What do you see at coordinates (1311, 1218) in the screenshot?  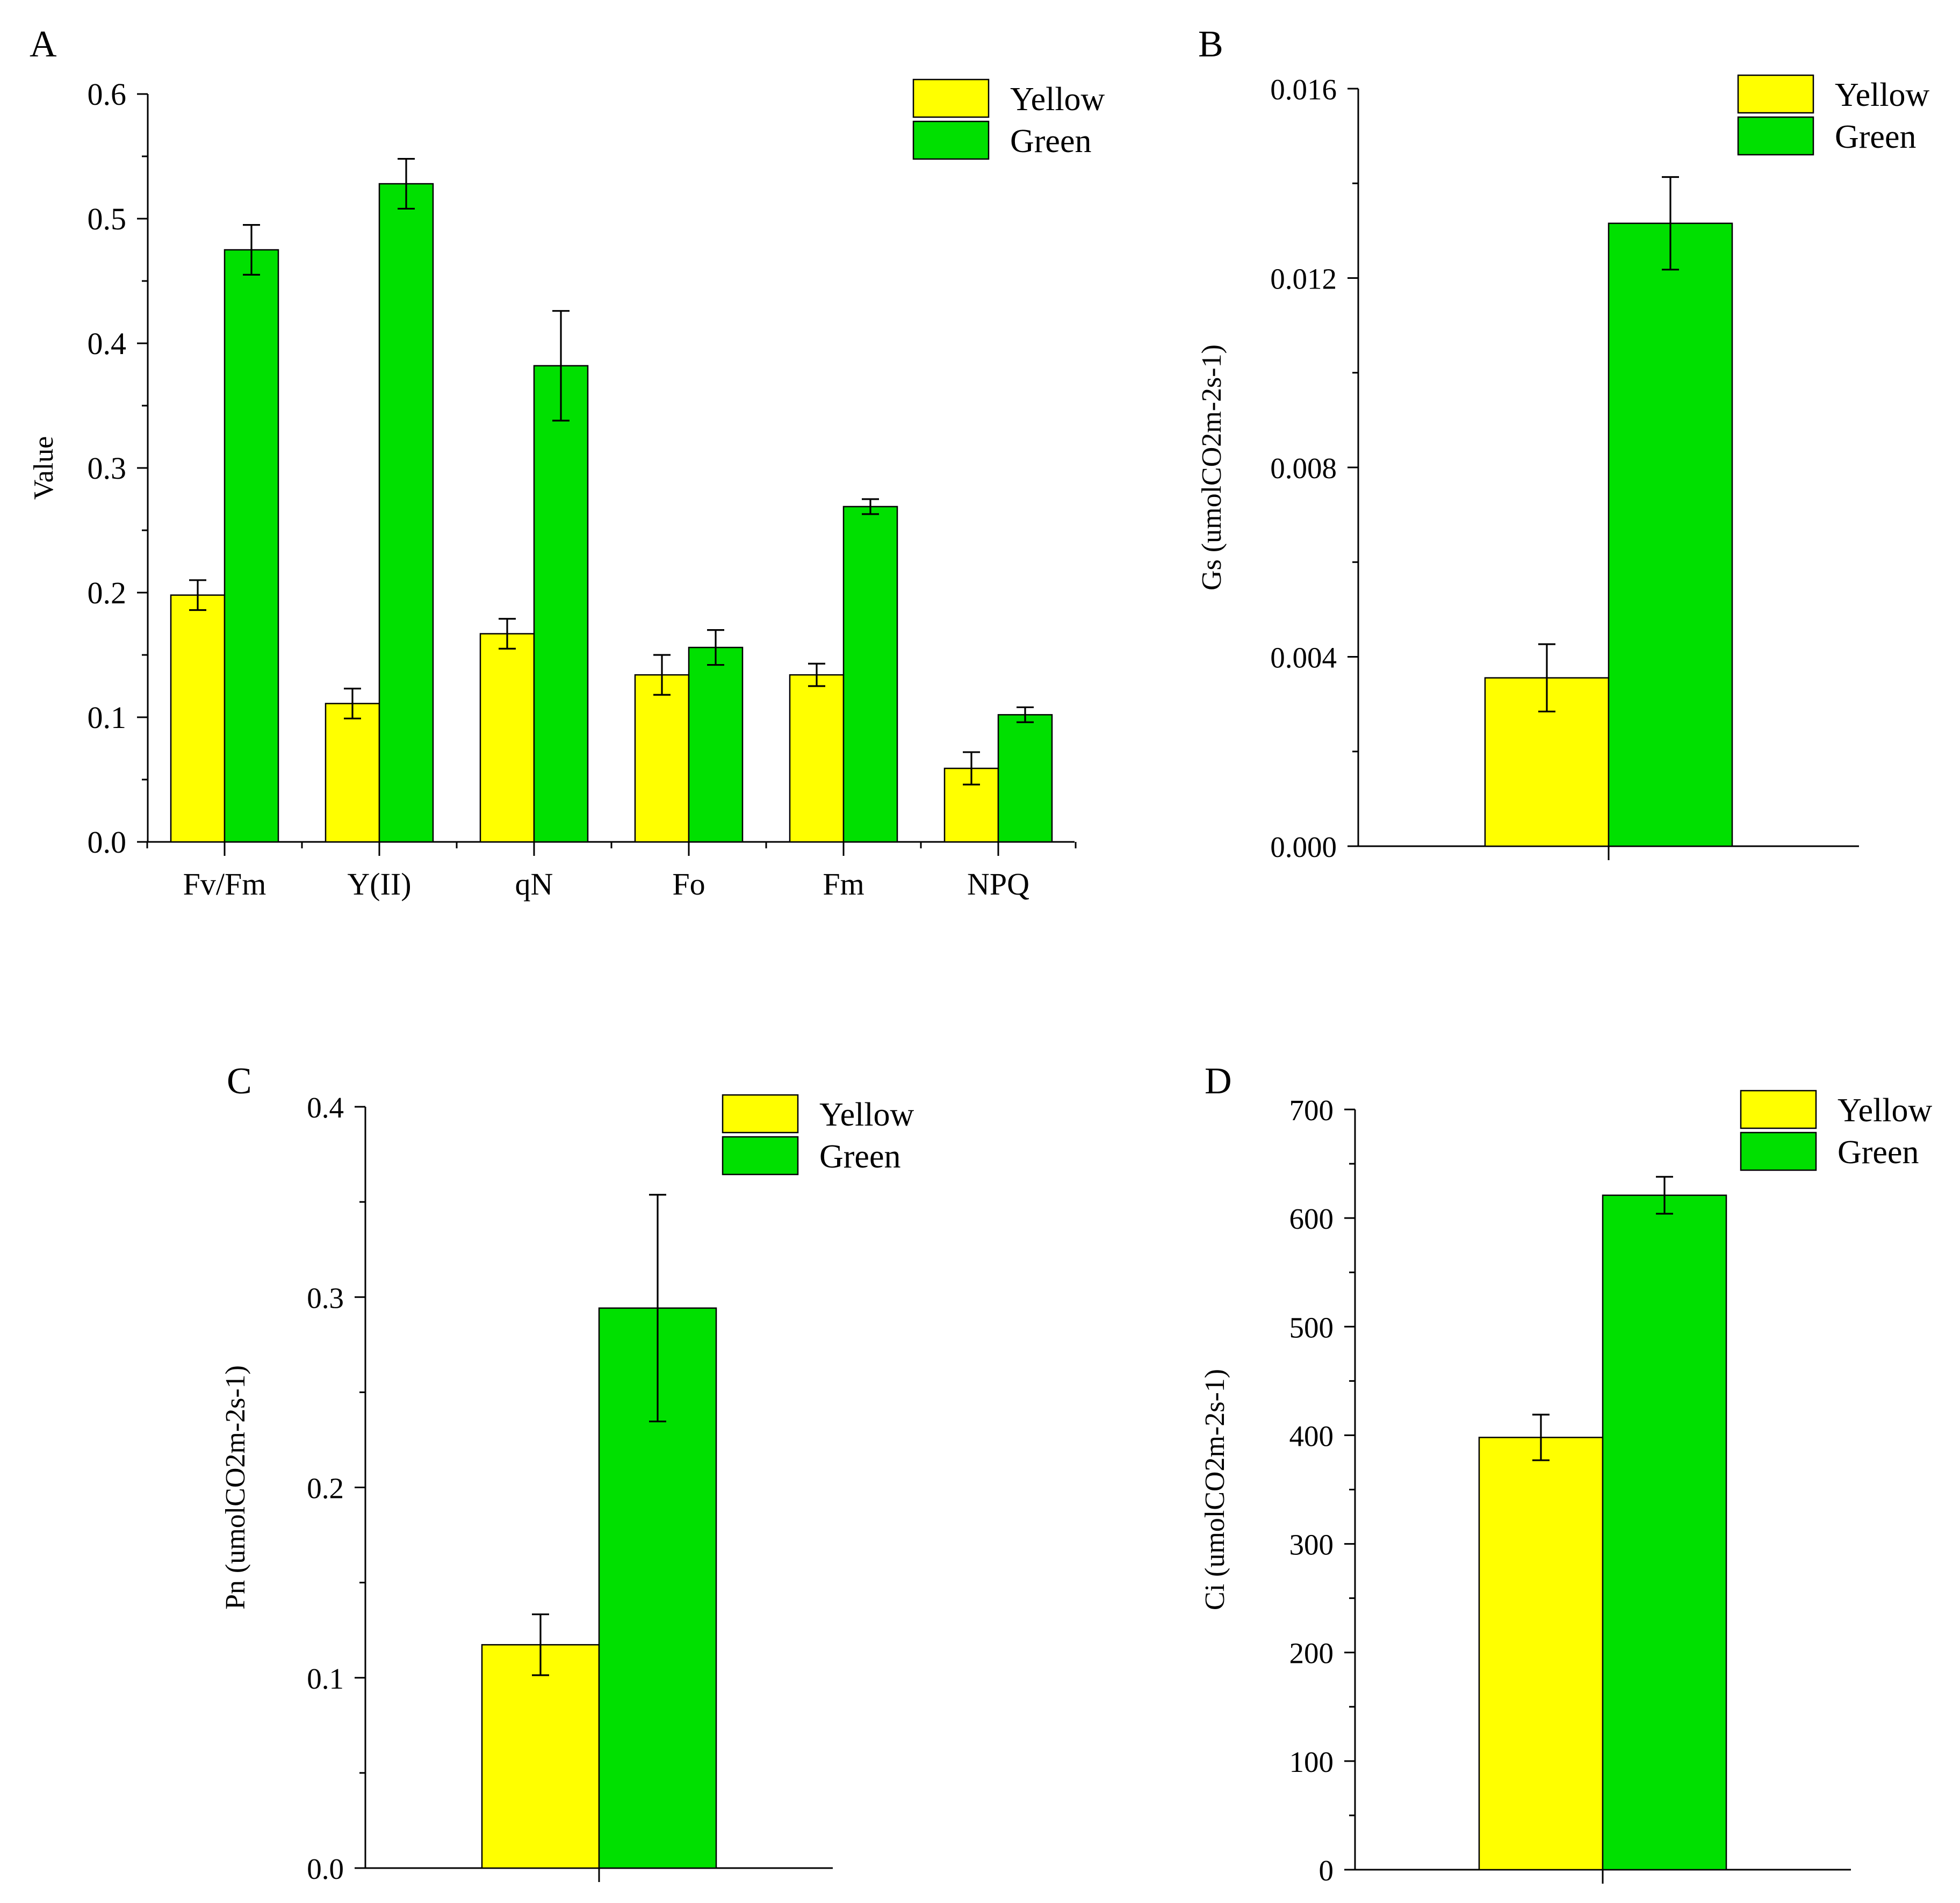 I see `y-tick-label: 600` at bounding box center [1311, 1218].